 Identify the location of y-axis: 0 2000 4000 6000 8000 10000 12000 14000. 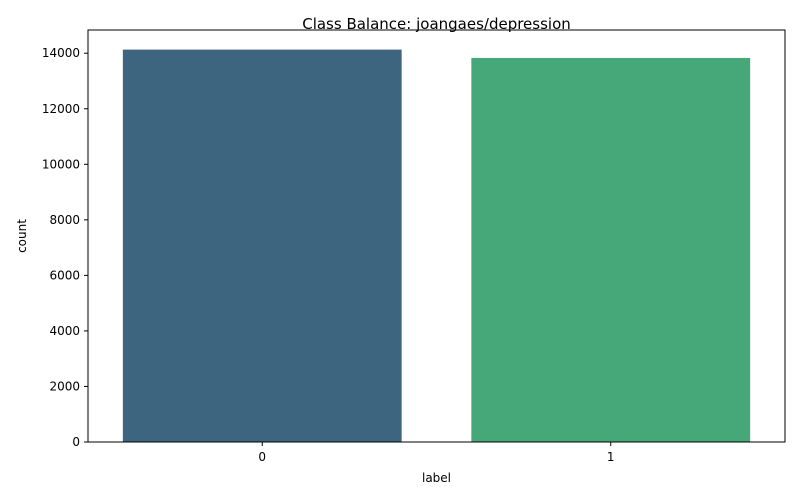
(65, 247).